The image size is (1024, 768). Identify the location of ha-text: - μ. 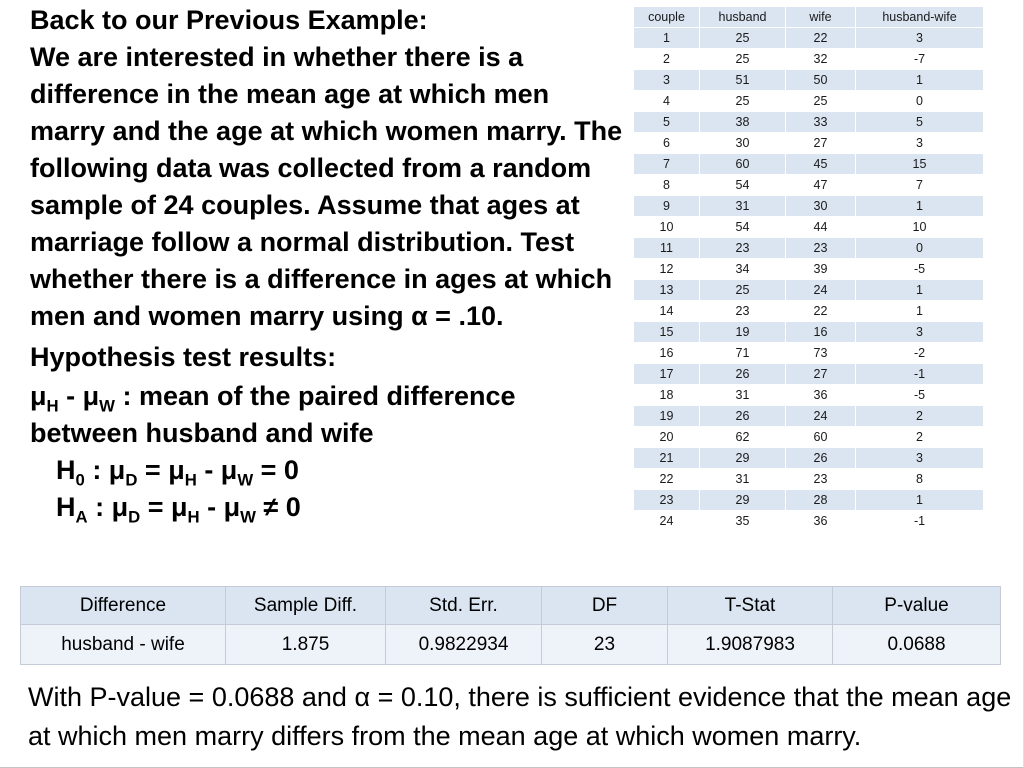
(220, 507).